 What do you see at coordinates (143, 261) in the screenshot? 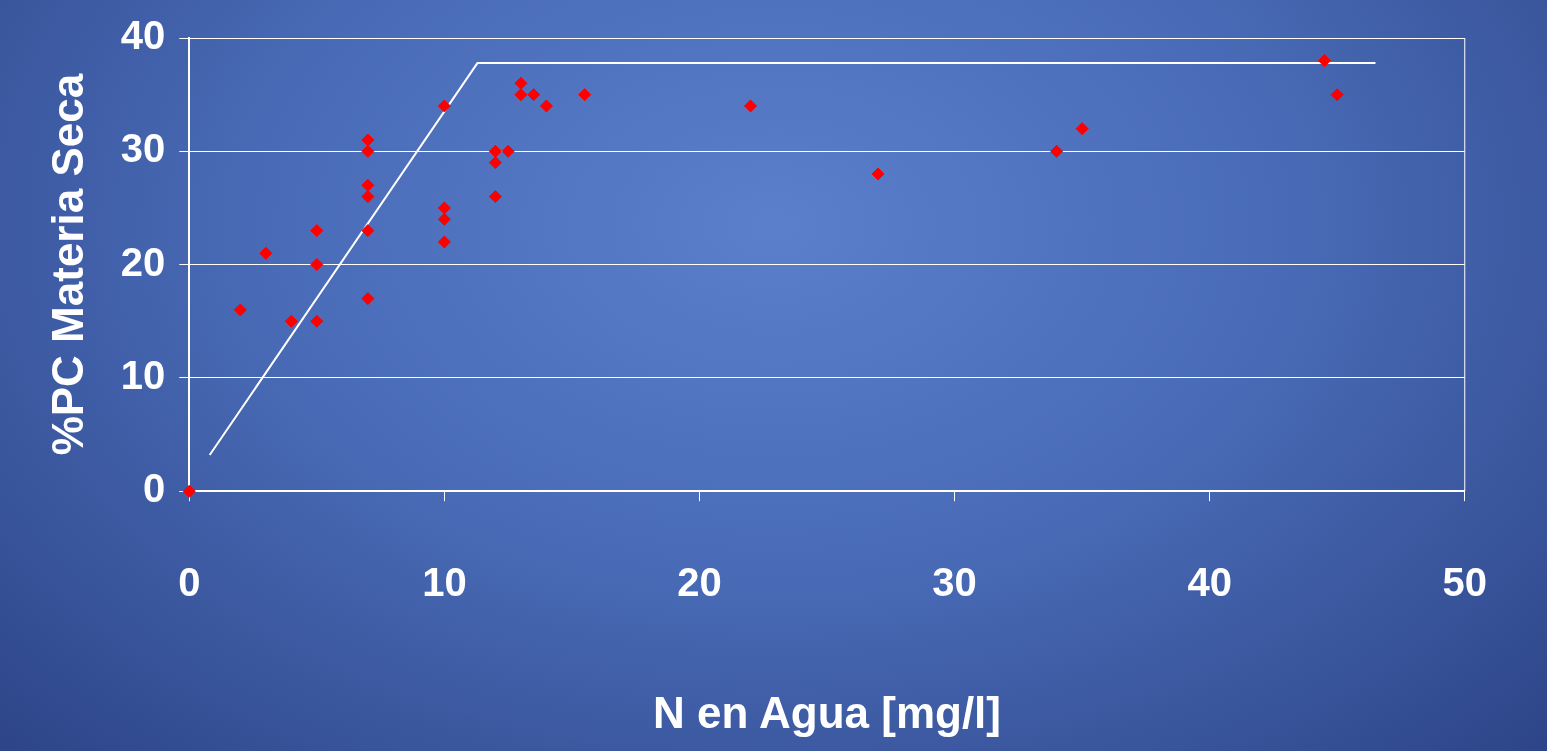
I see `y-tick-label: 20` at bounding box center [143, 261].